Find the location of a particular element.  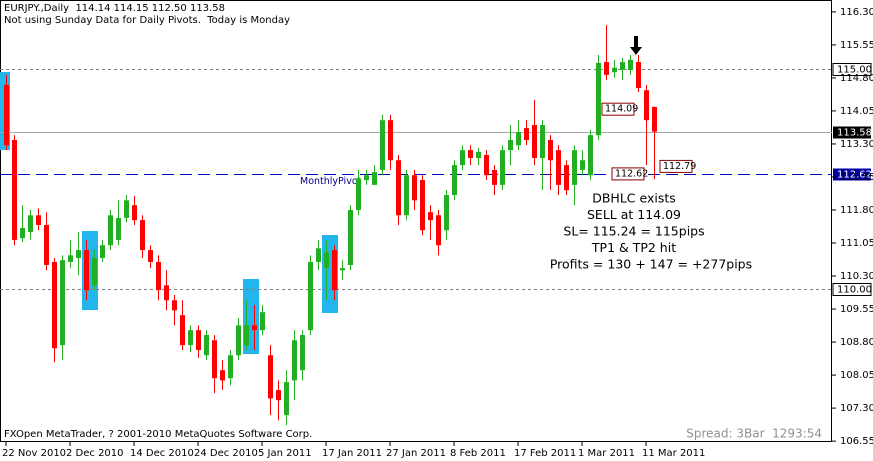

x-tick-label: 2 Dec 2010 is located at coordinates (95, 453).